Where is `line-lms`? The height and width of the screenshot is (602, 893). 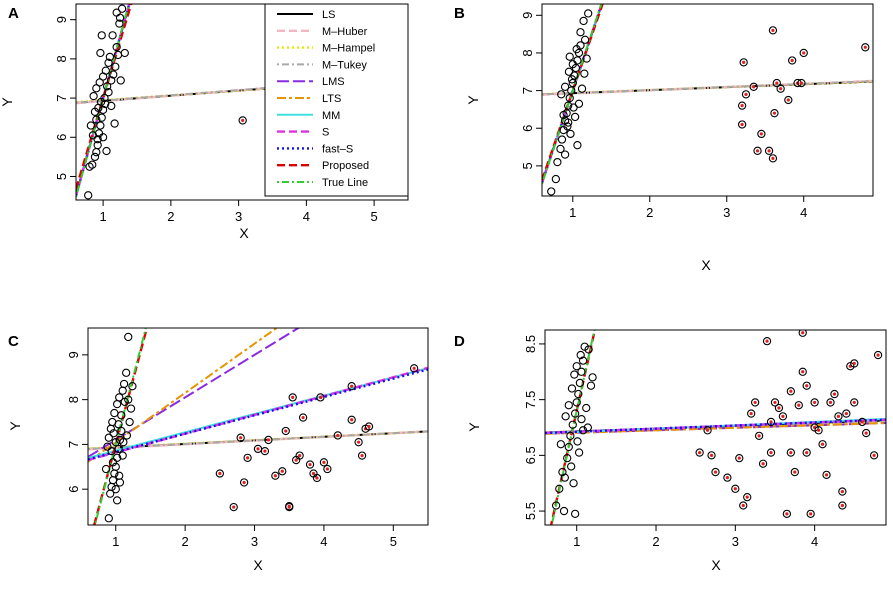
line-lms is located at coordinates (572, 93).